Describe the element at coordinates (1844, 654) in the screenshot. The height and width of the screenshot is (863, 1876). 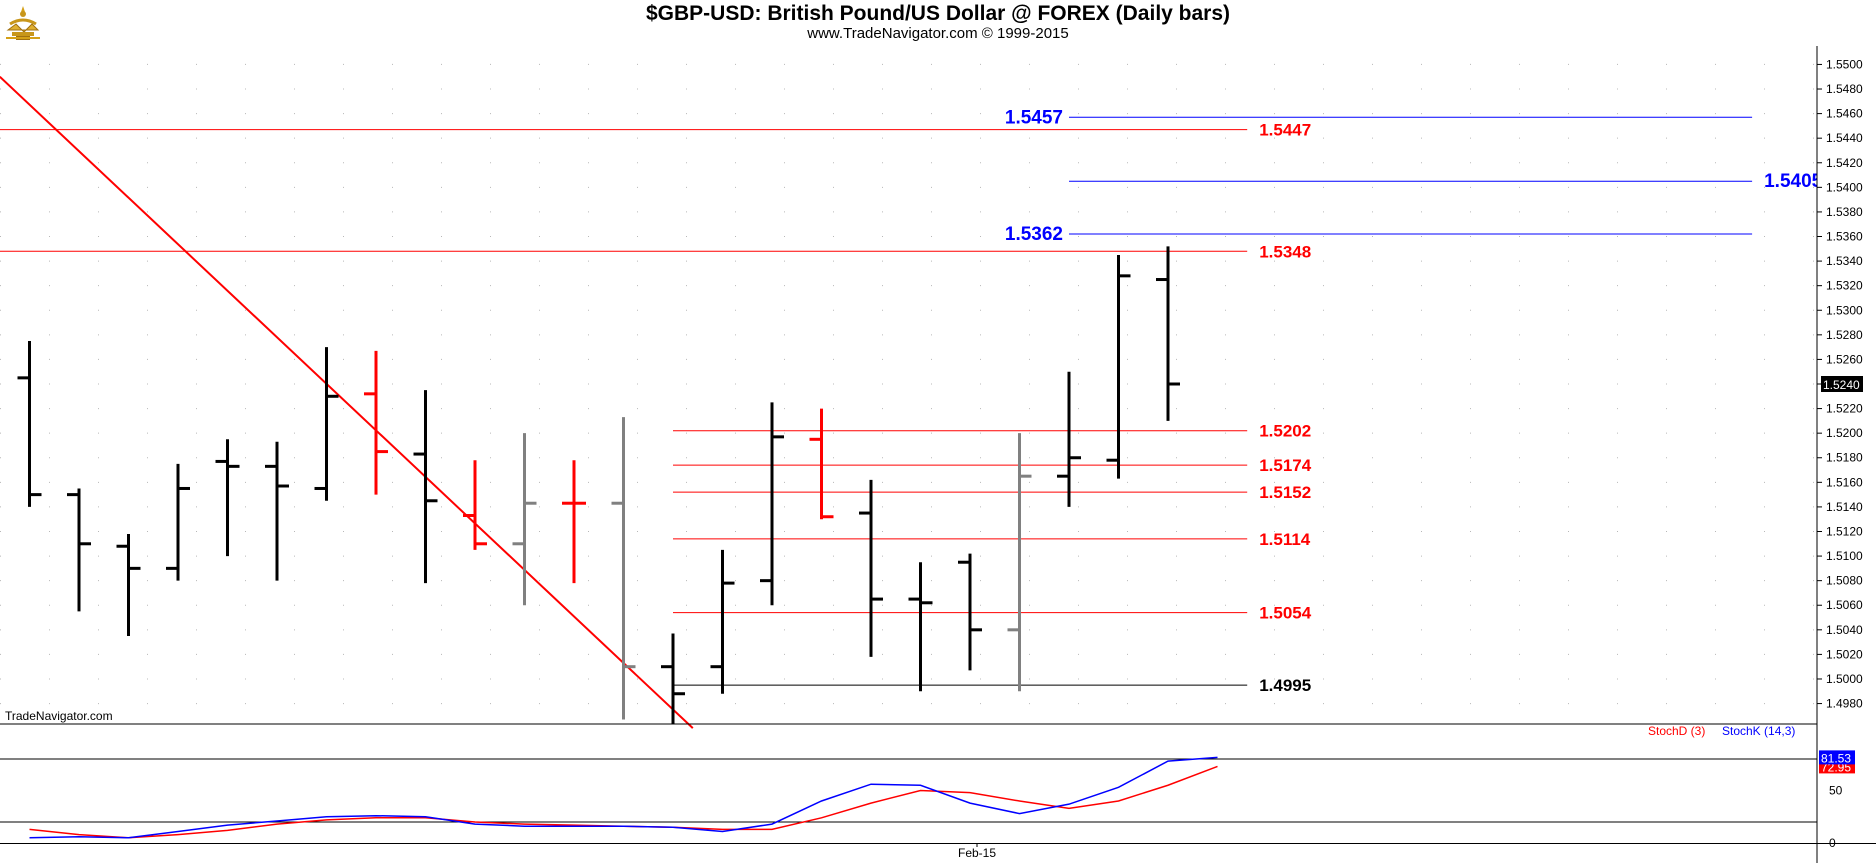
I see `y-tick-label: 1.5020` at that location.